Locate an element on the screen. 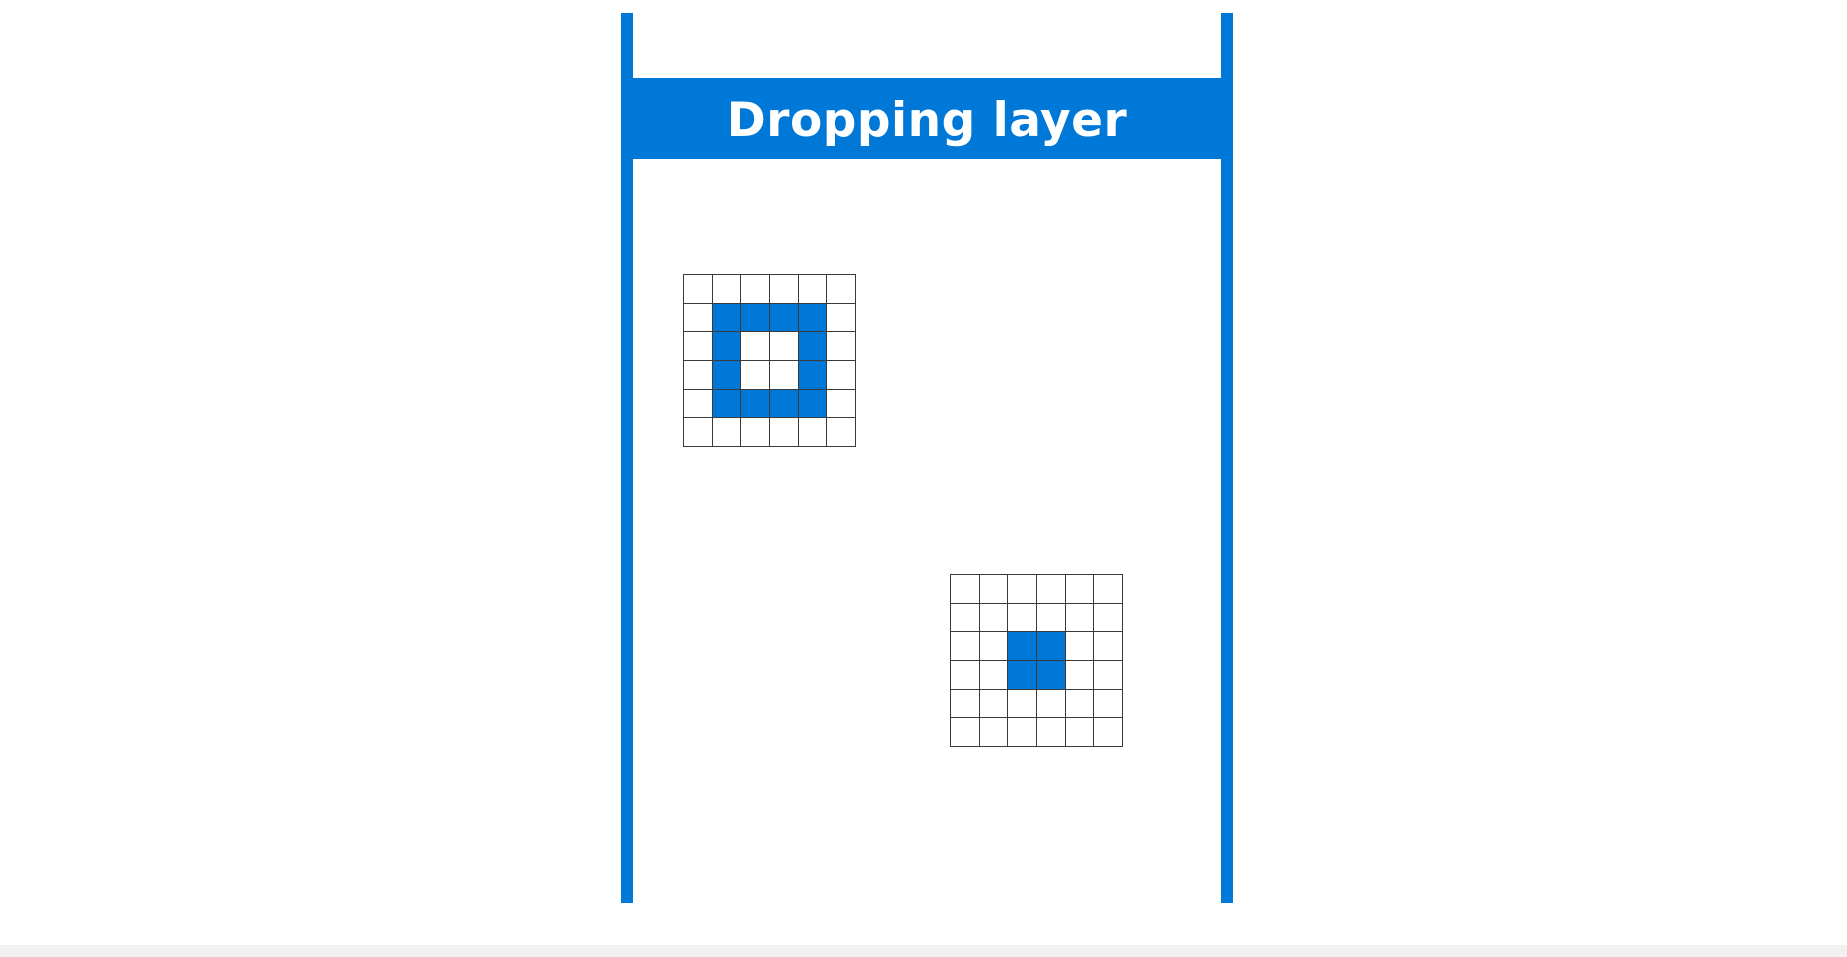  left-pillar is located at coordinates (627, 458).